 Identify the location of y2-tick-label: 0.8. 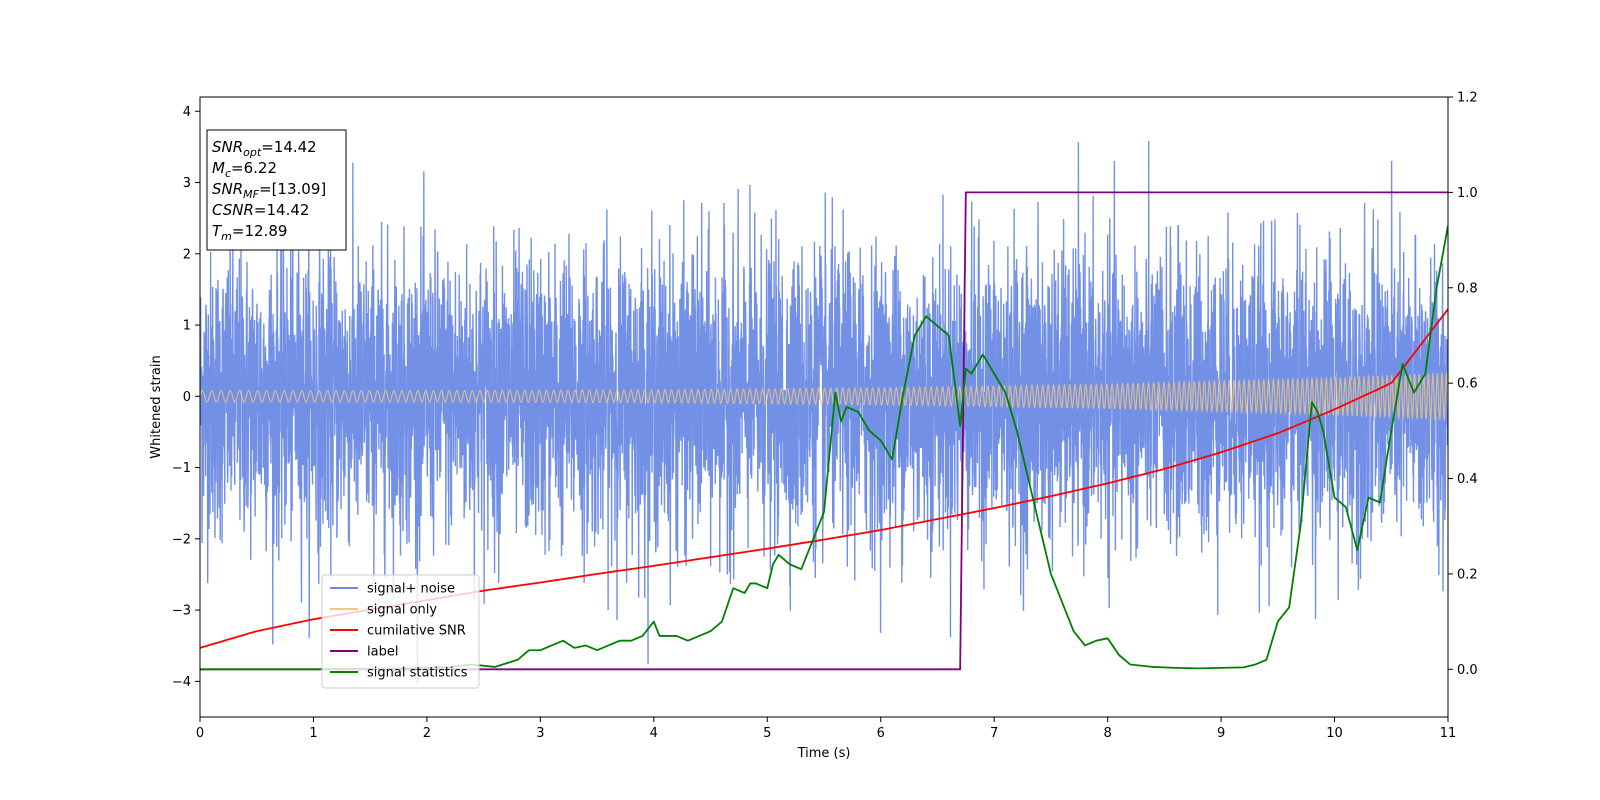
(1467, 288).